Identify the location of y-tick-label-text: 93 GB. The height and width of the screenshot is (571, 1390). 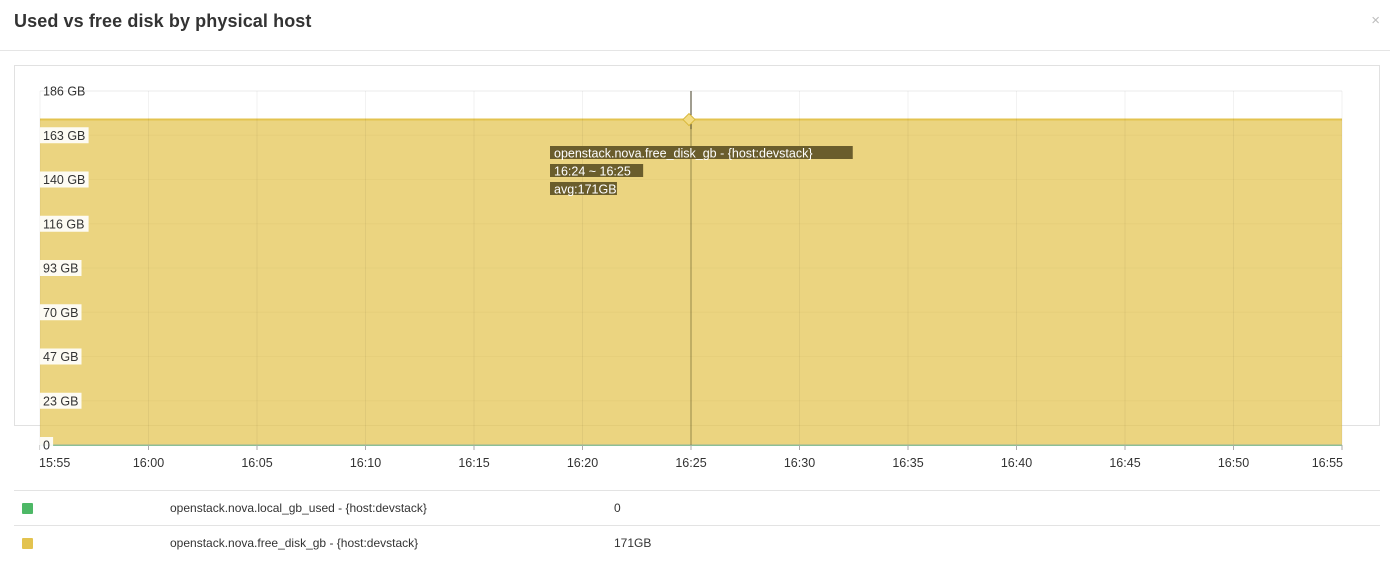
(60, 269).